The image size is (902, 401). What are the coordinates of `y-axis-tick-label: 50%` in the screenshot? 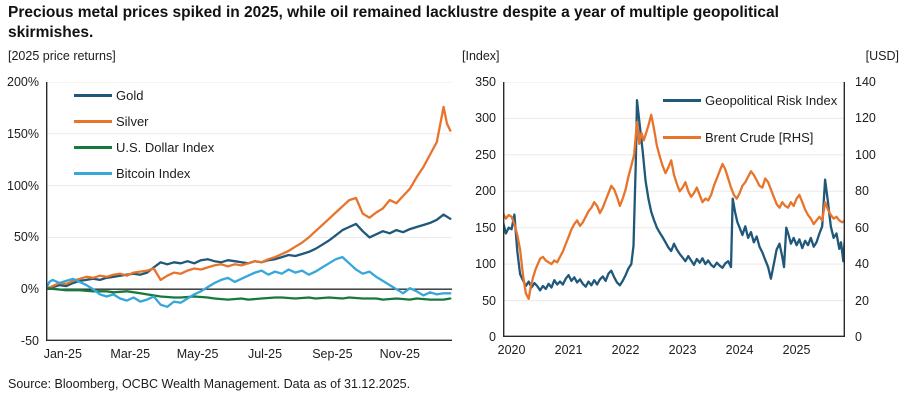 It's located at (26, 237).